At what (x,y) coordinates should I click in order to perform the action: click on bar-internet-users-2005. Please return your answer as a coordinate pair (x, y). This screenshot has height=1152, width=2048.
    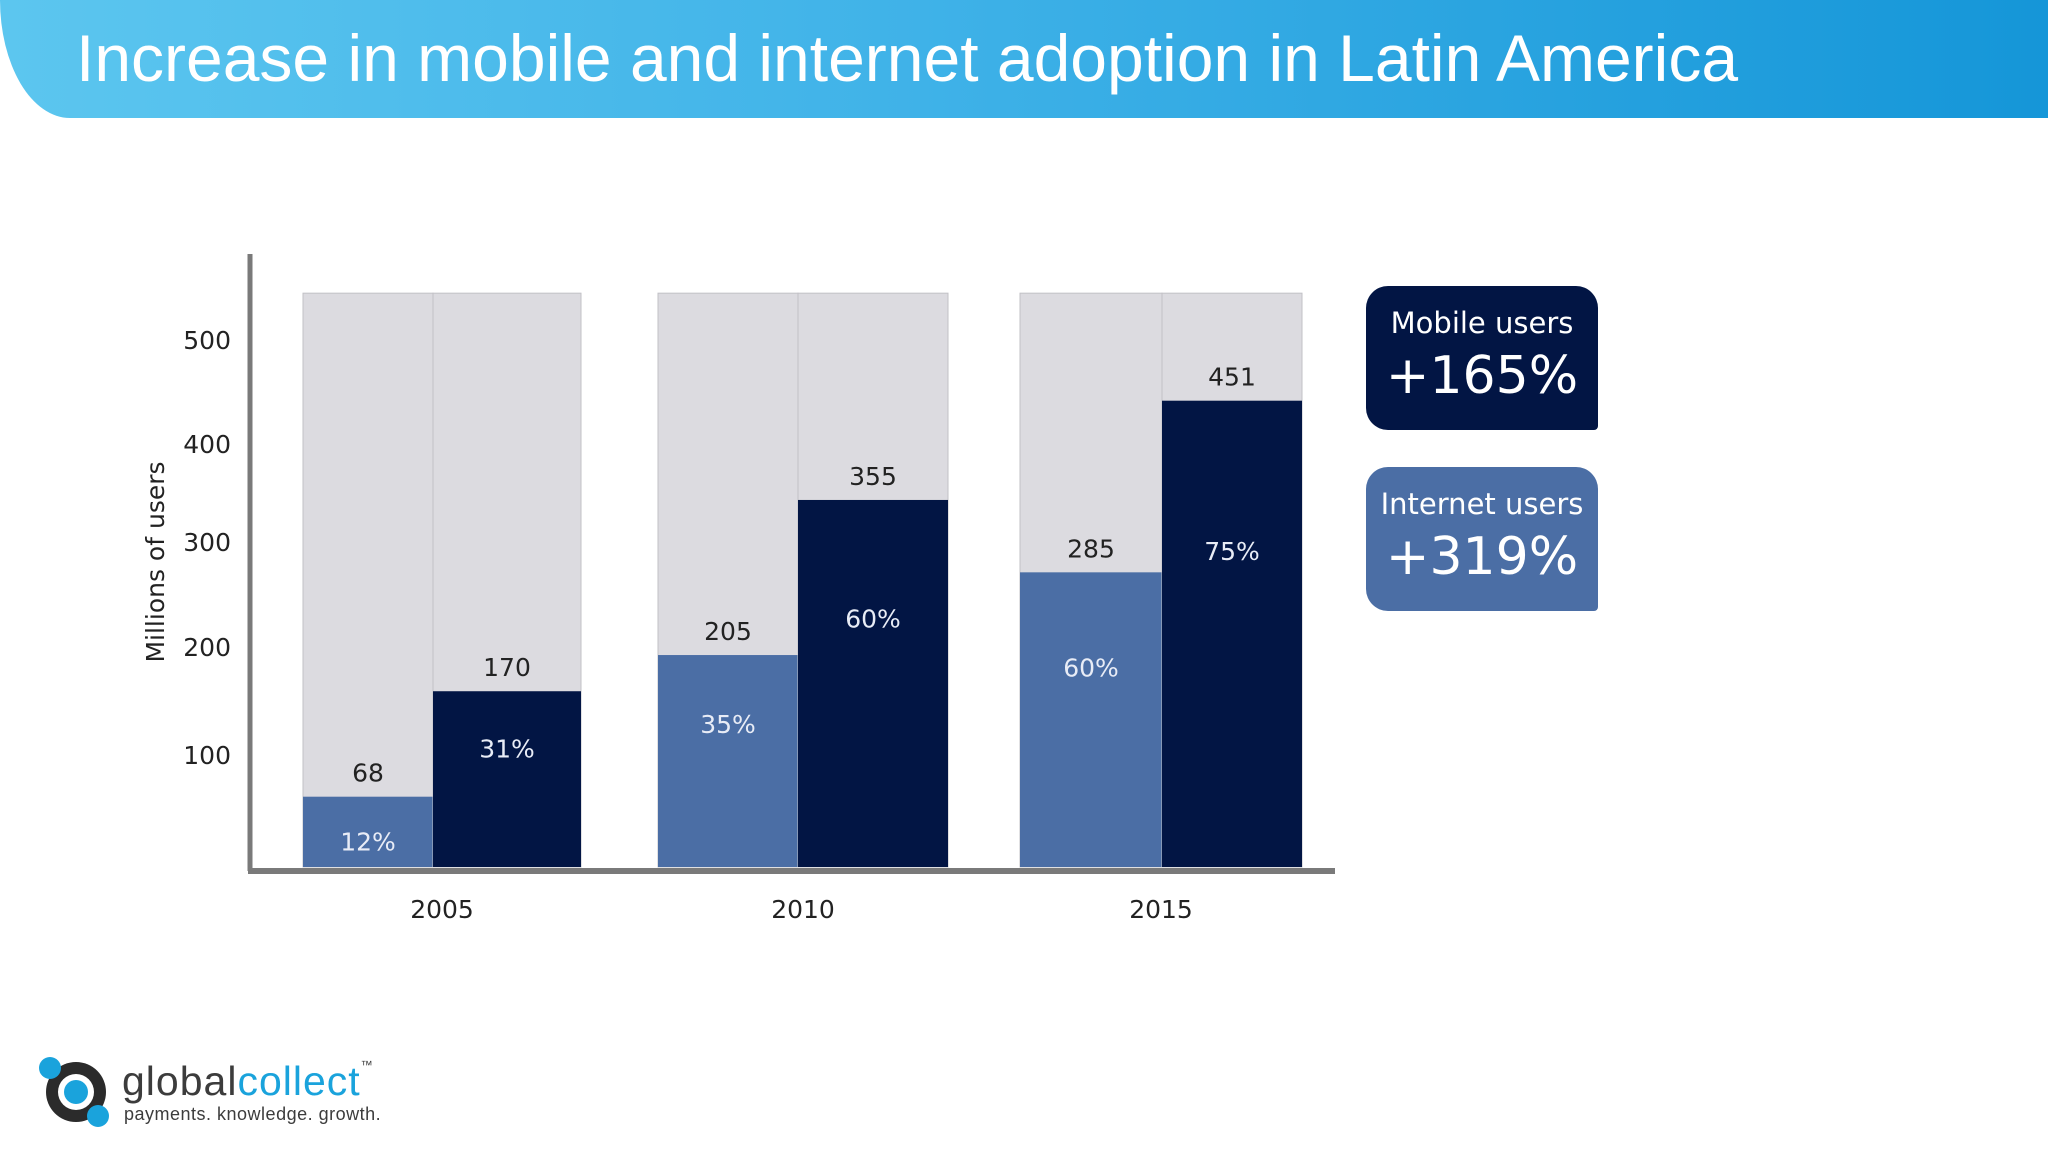
    Looking at the image, I should click on (368, 831).